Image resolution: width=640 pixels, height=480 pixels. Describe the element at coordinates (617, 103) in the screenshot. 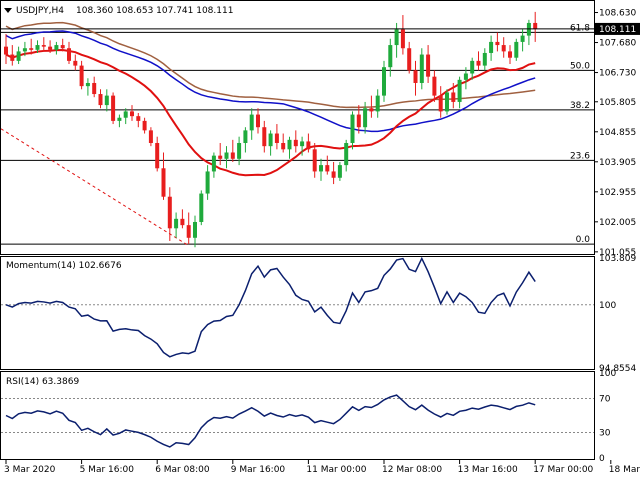

I see `price-tick-label: 105.805` at that location.